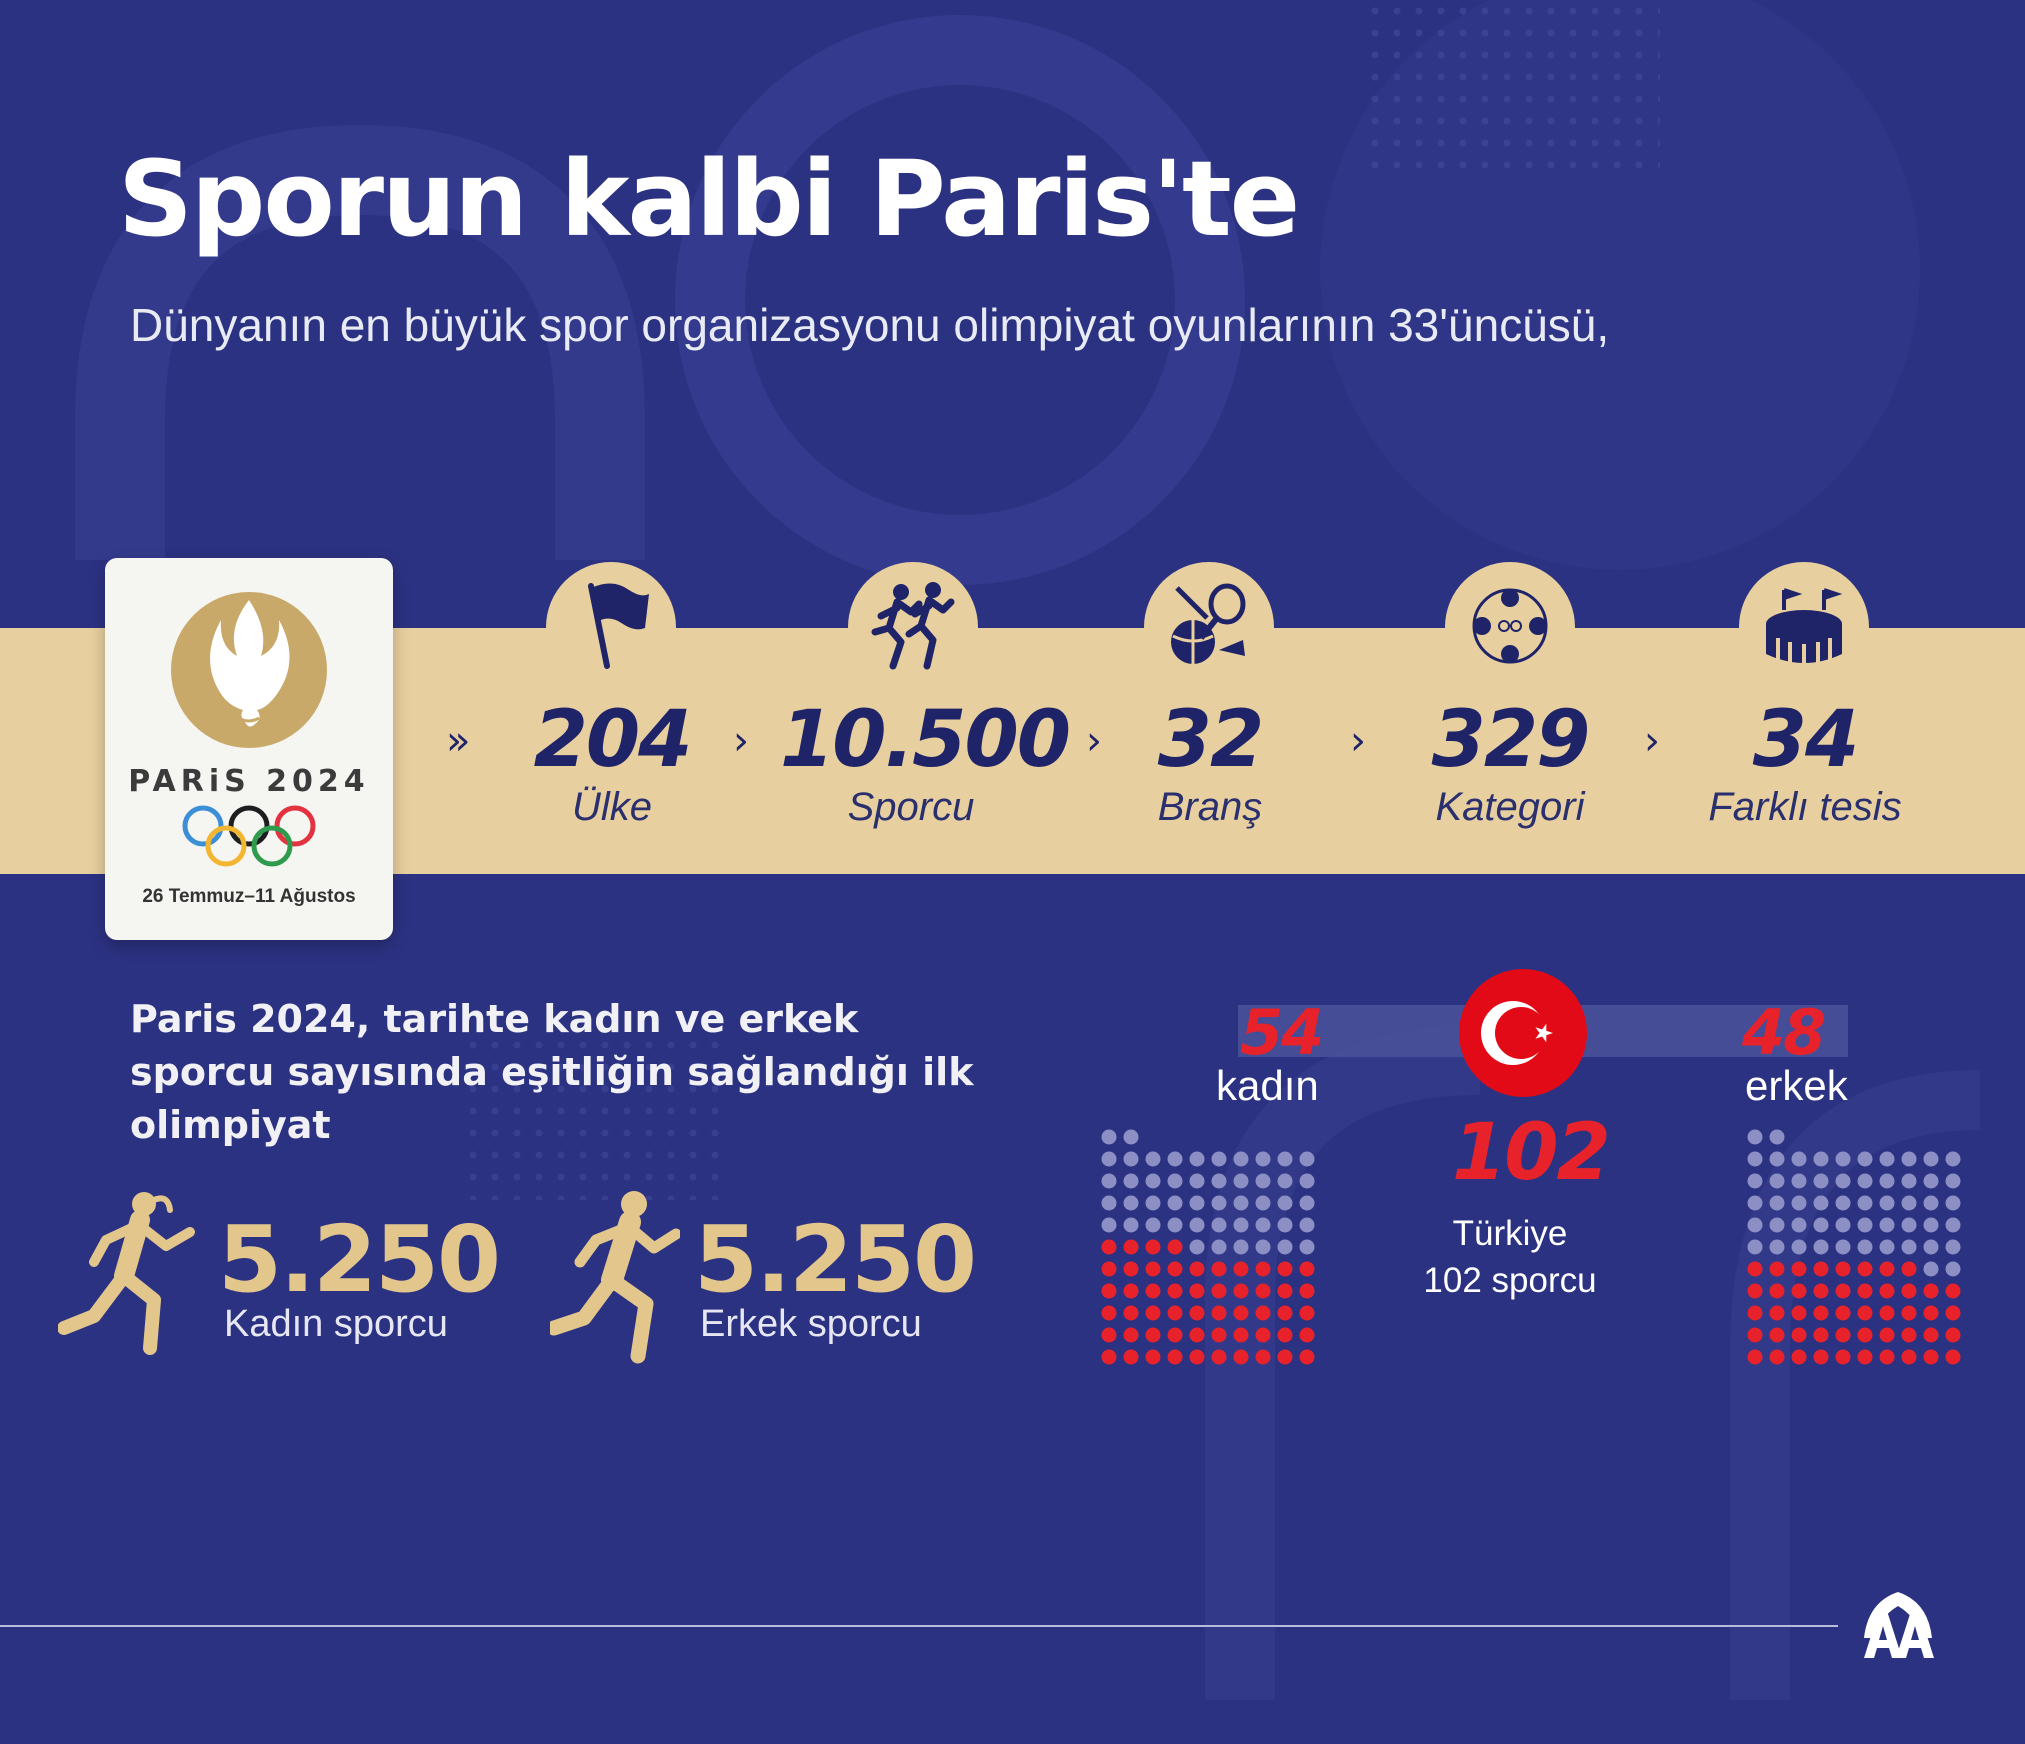 The height and width of the screenshot is (1744, 2025). What do you see at coordinates (615, 1277) in the screenshot?
I see `male-runner-icon` at bounding box center [615, 1277].